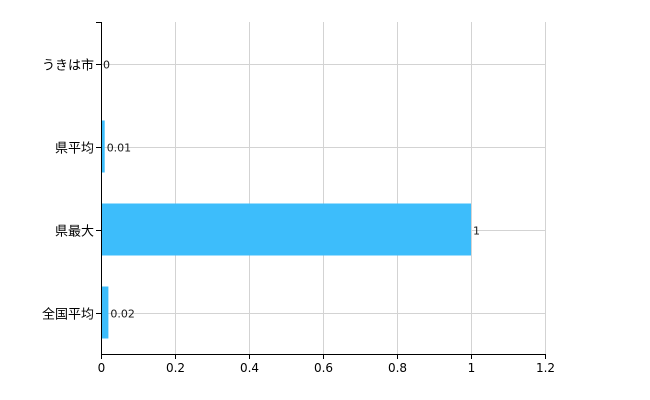 The image size is (650, 400). What do you see at coordinates (106, 65) in the screenshot?
I see `data-label: 0` at bounding box center [106, 65].